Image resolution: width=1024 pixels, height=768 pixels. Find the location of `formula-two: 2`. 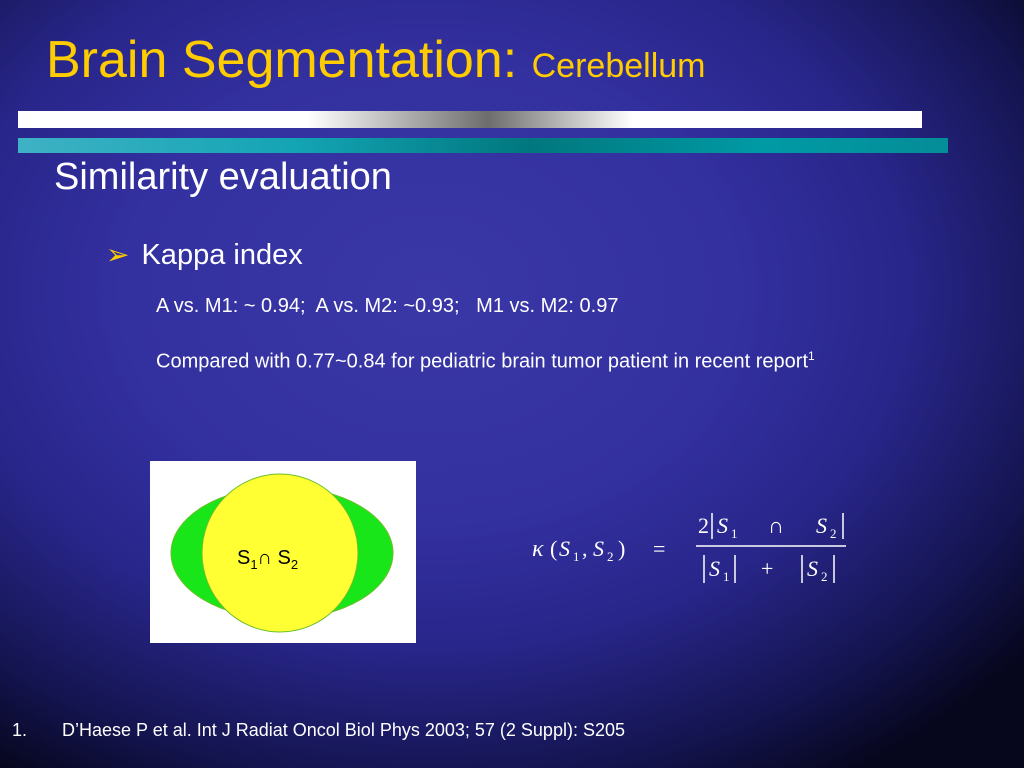

formula-two: 2 is located at coordinates (703, 525).